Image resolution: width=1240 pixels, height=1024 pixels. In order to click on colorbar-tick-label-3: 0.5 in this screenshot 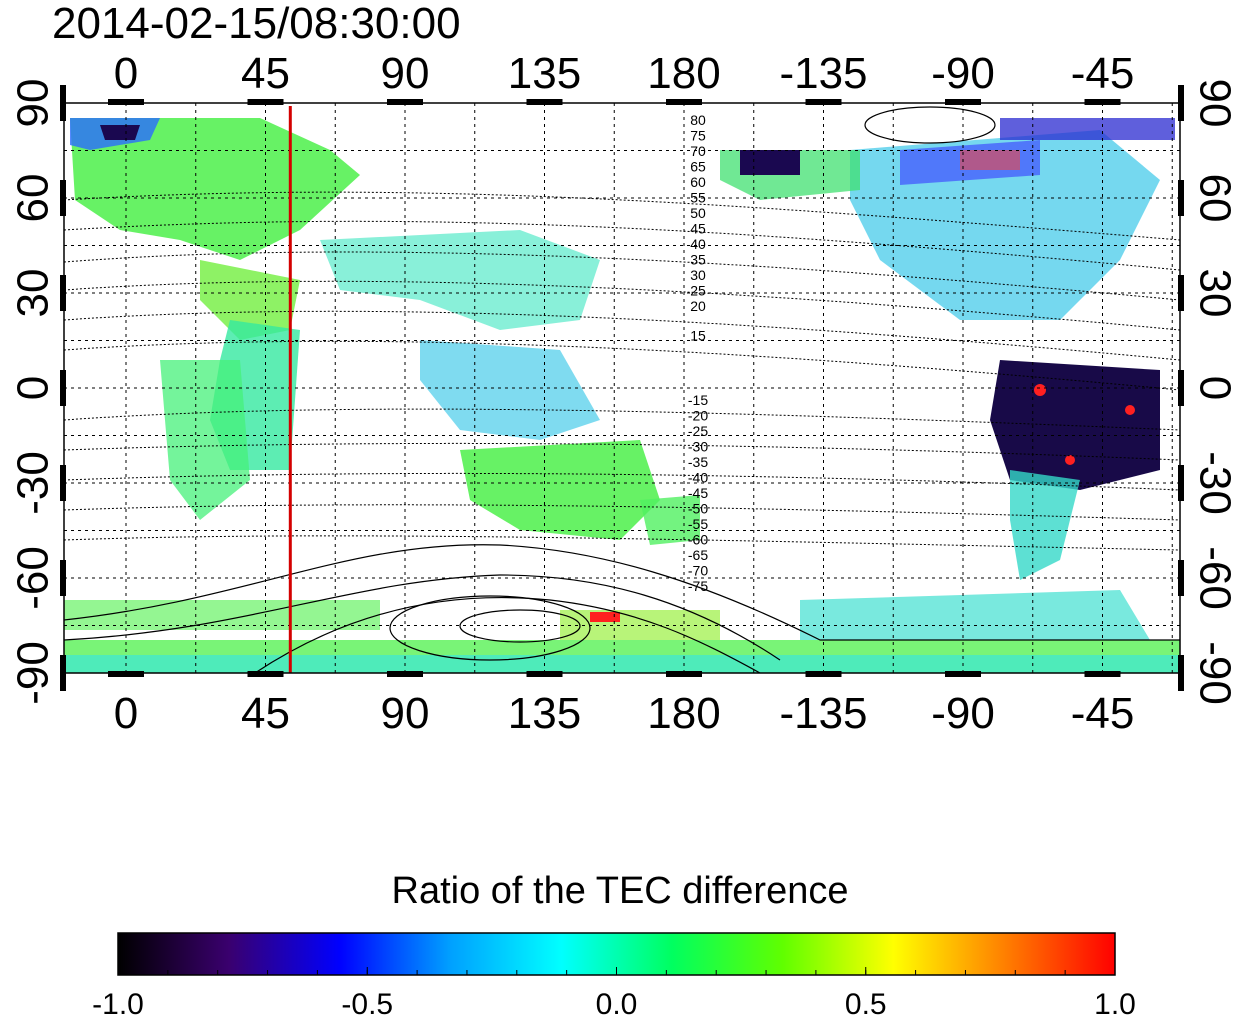, I will do `click(866, 1004)`.